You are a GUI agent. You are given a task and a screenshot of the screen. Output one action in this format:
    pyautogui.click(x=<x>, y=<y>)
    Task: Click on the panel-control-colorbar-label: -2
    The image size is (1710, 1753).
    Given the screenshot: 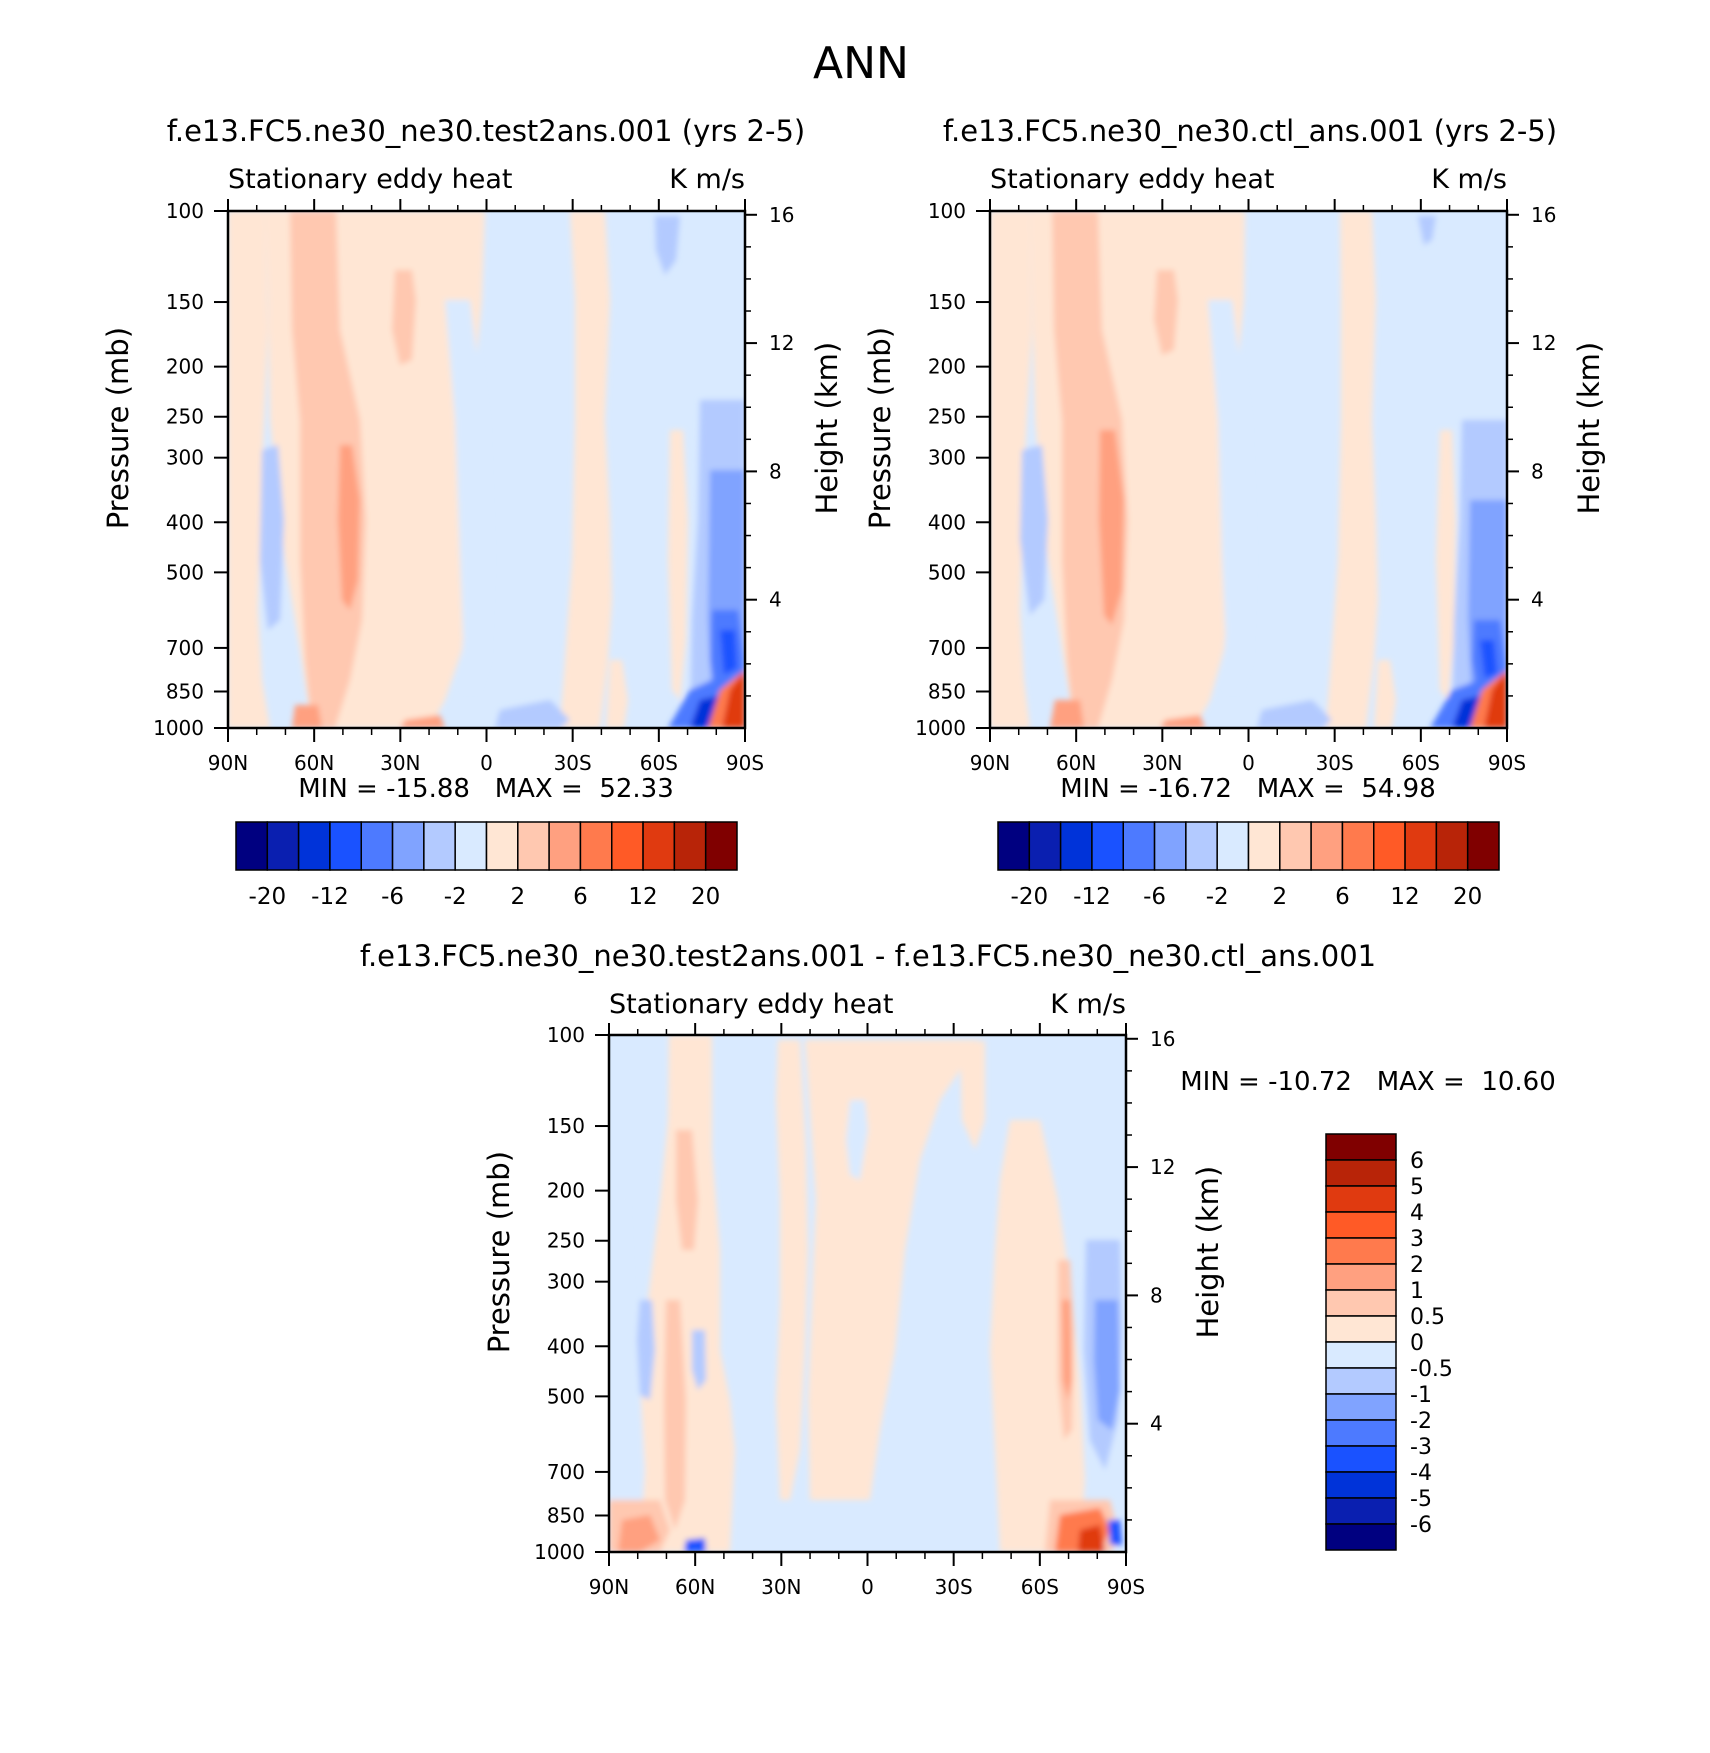 What is the action you would take?
    pyautogui.click(x=1217, y=897)
    